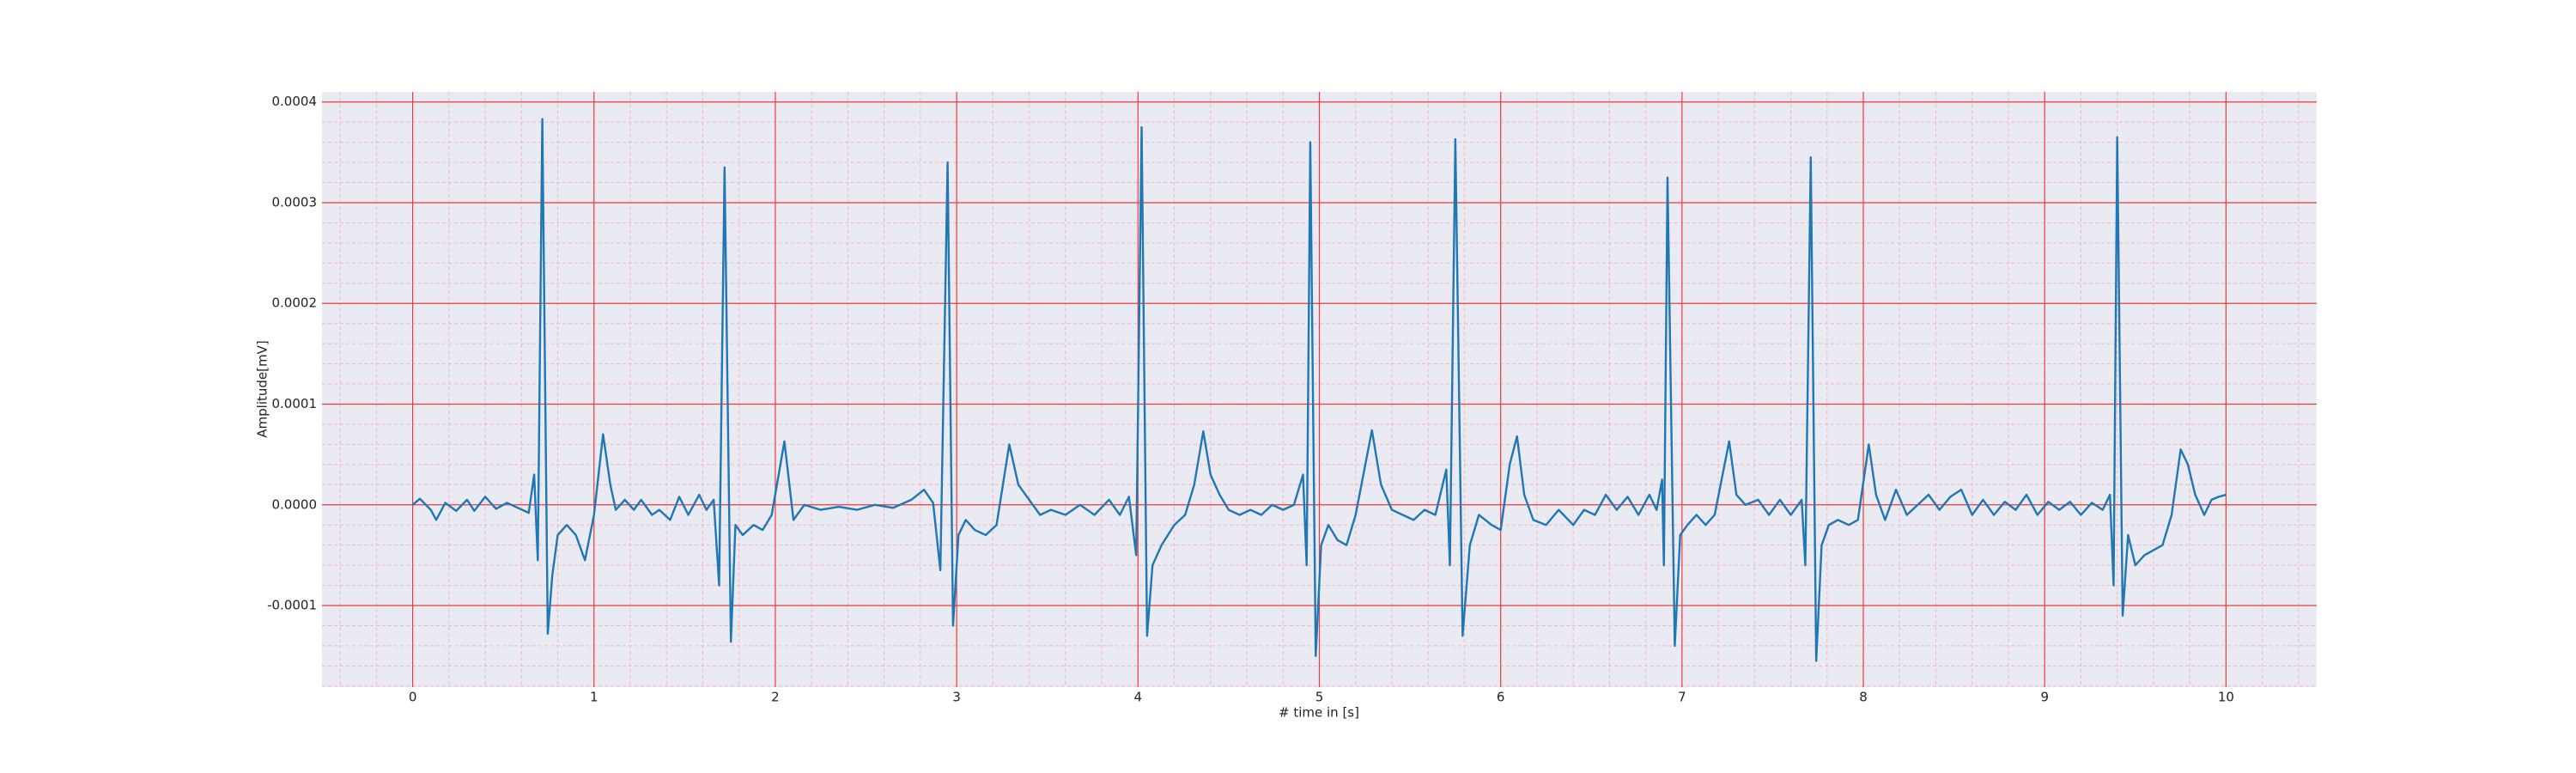 Image resolution: width=2576 pixels, height=773 pixels. What do you see at coordinates (2226, 697) in the screenshot?
I see `x-tick-label: 10` at bounding box center [2226, 697].